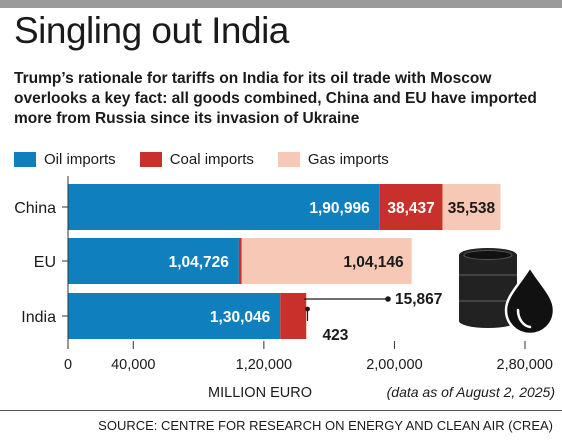 Image resolution: width=562 pixels, height=444 pixels. I want to click on callout-dot-india-coal, so click(388, 299).